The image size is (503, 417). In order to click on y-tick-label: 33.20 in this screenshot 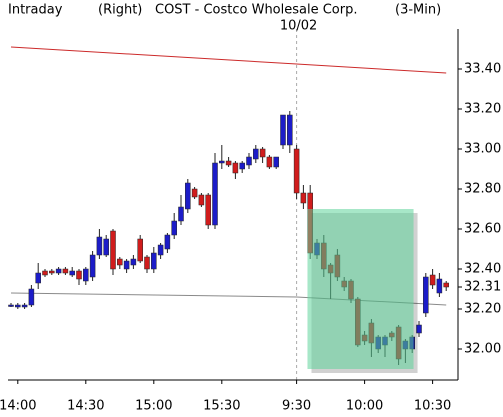, I will do `click(482, 109)`.